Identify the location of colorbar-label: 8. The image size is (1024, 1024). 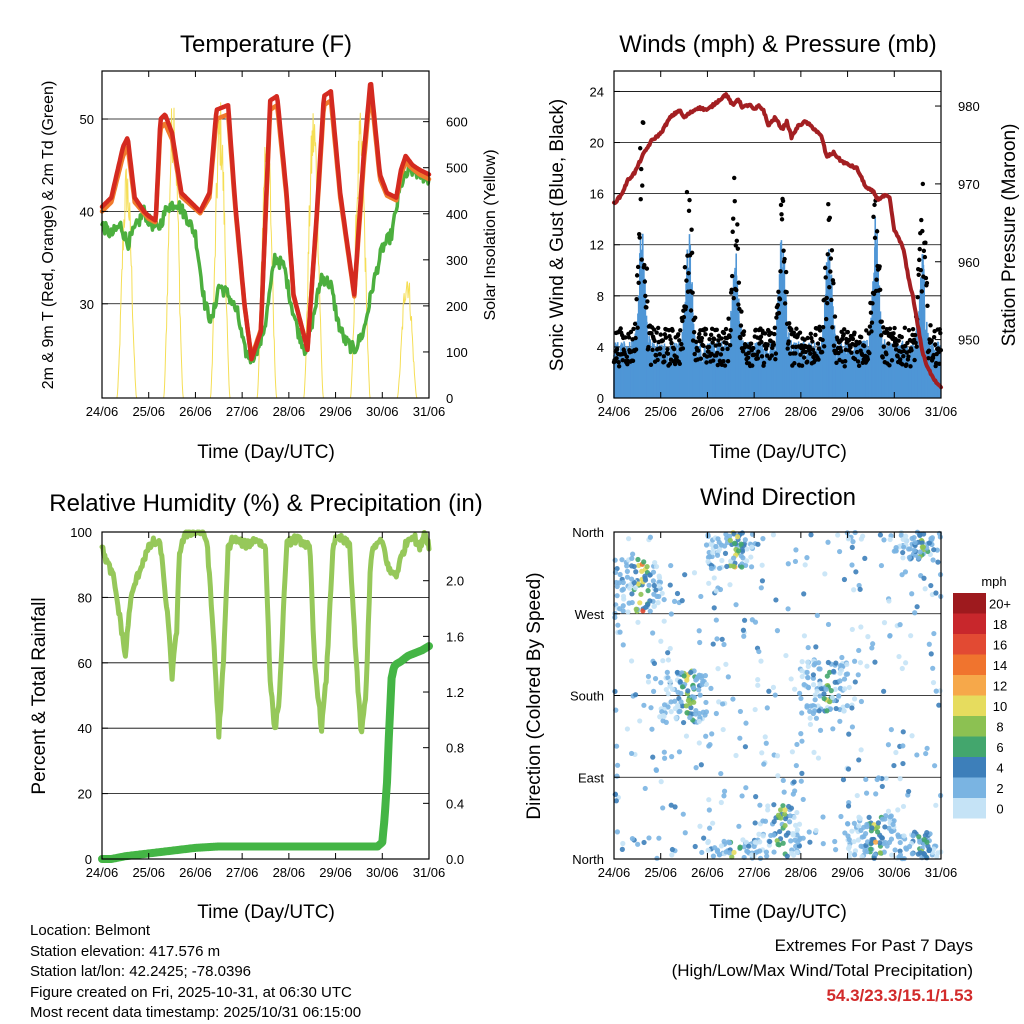
(999, 726).